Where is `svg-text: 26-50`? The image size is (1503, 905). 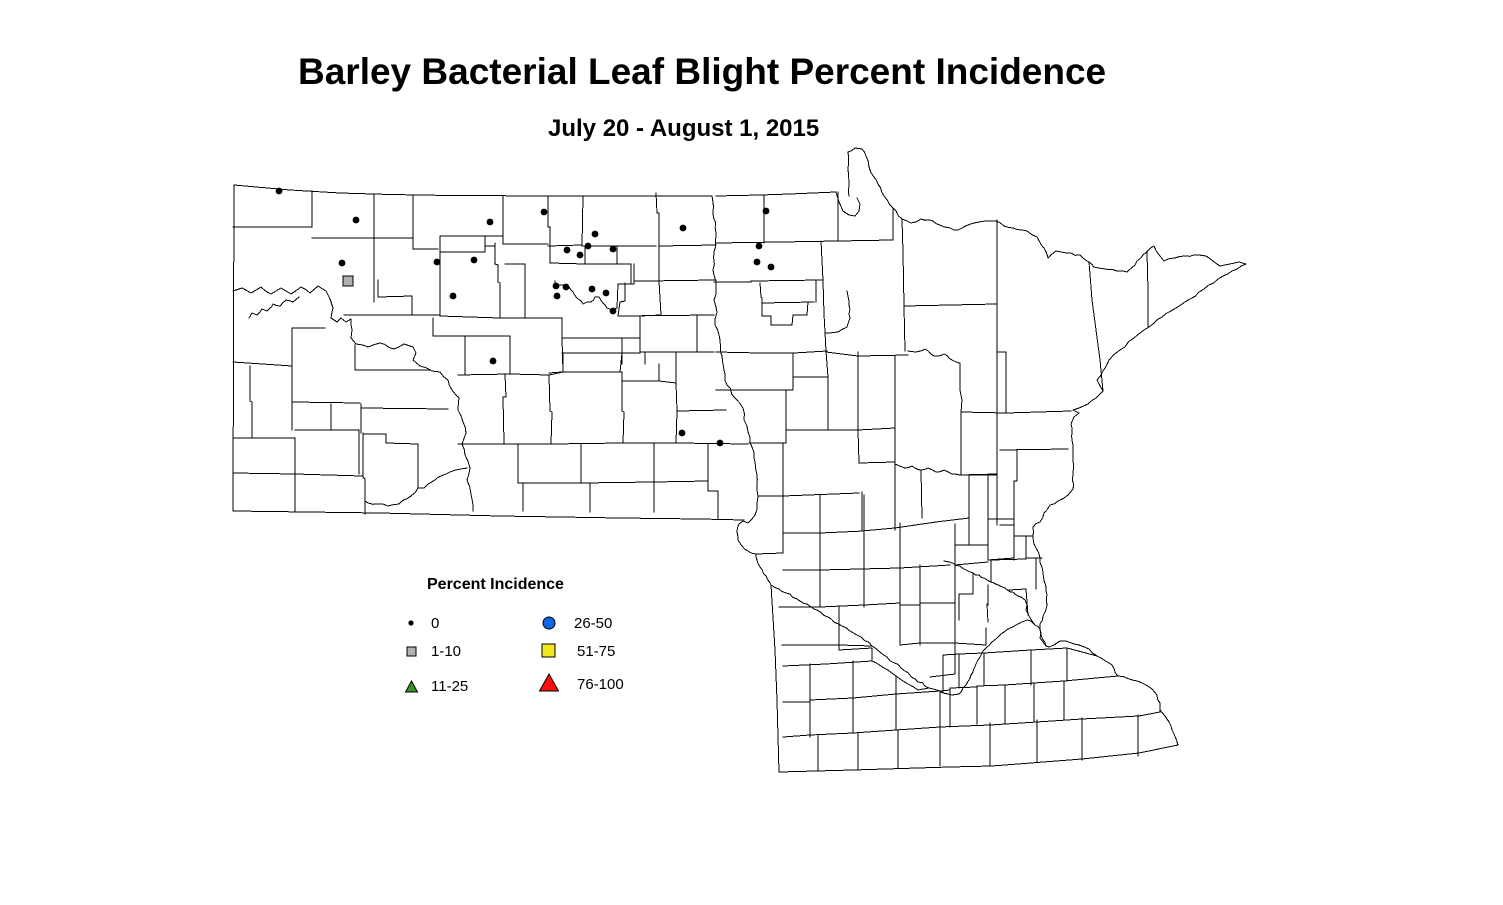 svg-text: 26-50 is located at coordinates (593, 623).